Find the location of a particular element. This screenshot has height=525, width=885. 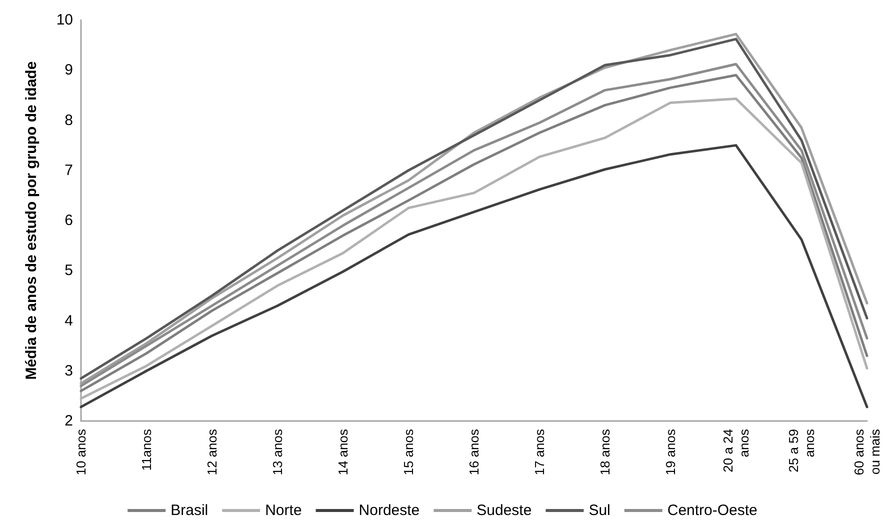

x-tick-label: 60 anos ou mais is located at coordinates (867, 452).